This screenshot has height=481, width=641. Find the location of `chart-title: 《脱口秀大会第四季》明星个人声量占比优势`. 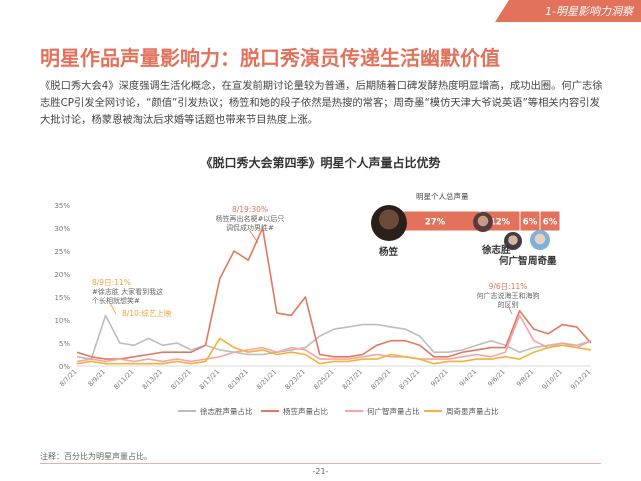

chart-title: 《脱口秀大会第四季》明星个人声量占比优势 is located at coordinates (320, 163).